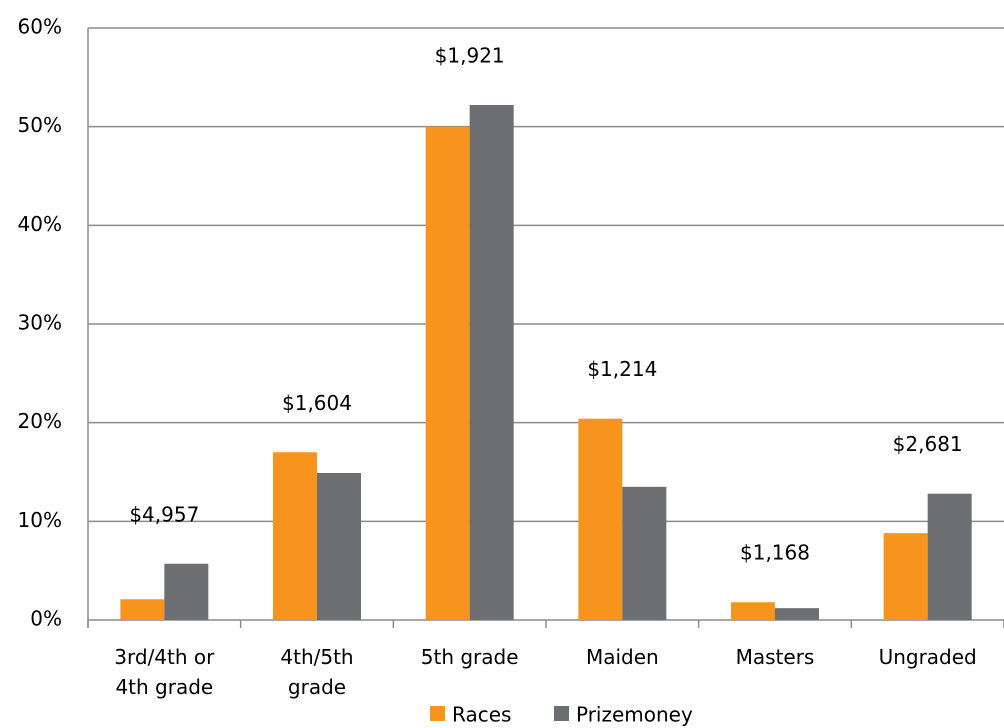  I want to click on y-tick-label: 50%, so click(40, 125).